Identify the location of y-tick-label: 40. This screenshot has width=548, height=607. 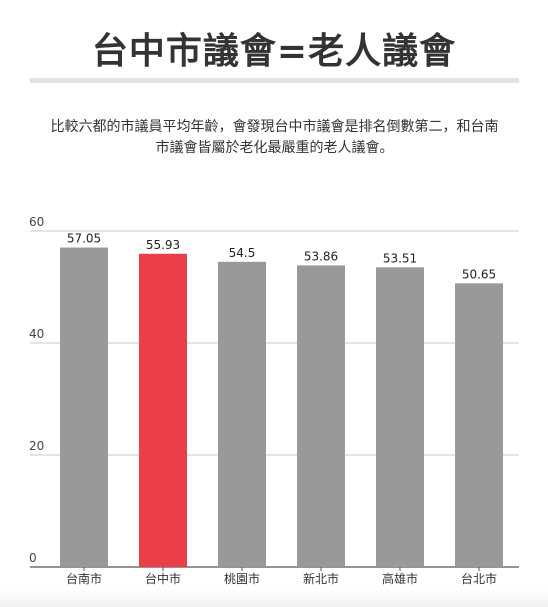
(36, 334).